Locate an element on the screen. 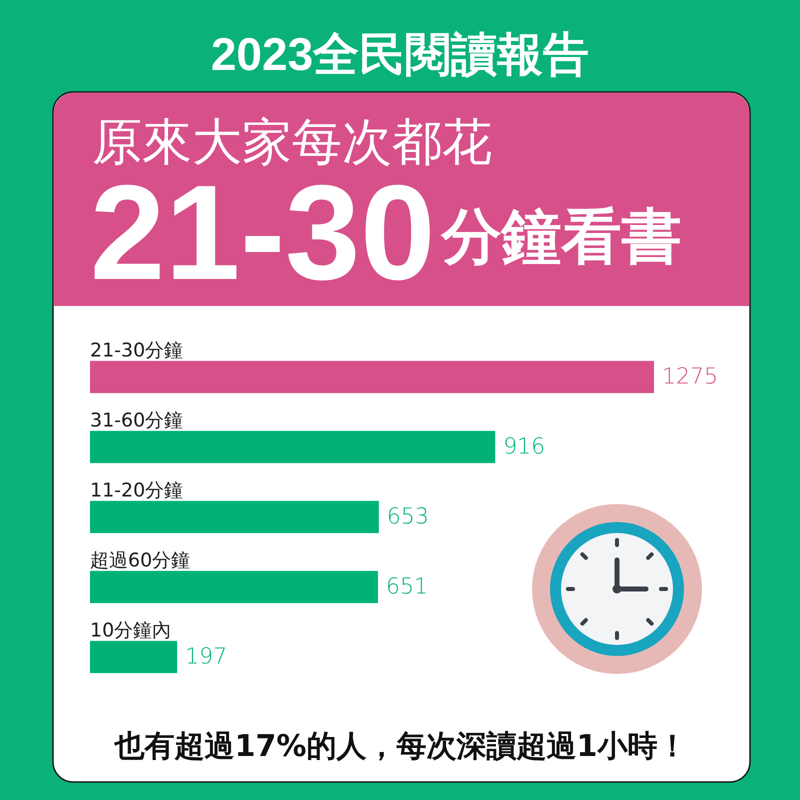 The height and width of the screenshot is (800, 800). y-tick-label: 11-20分鐘 is located at coordinates (137, 491).